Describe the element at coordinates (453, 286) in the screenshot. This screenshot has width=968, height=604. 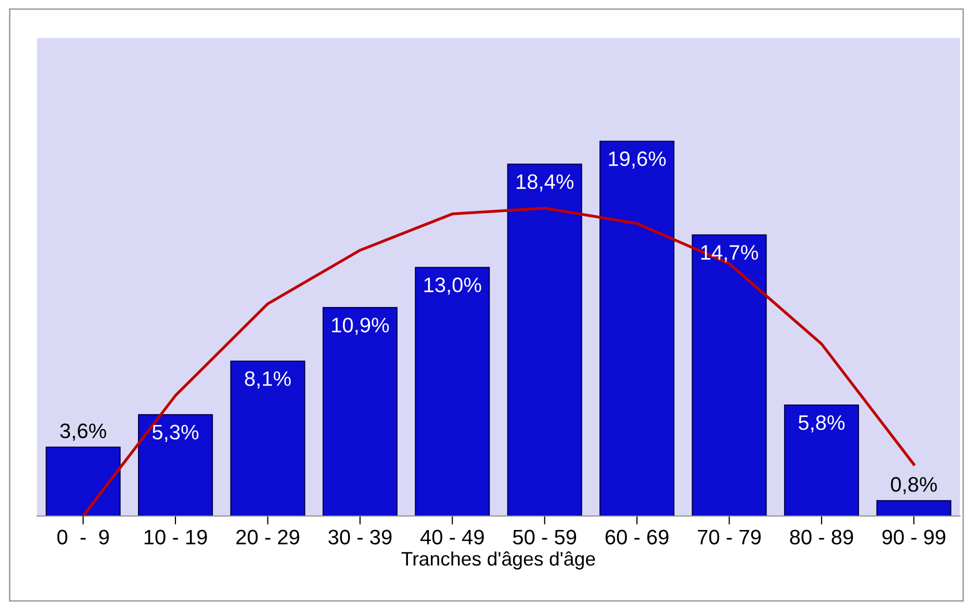
I see `data-label: 13,0%` at that location.